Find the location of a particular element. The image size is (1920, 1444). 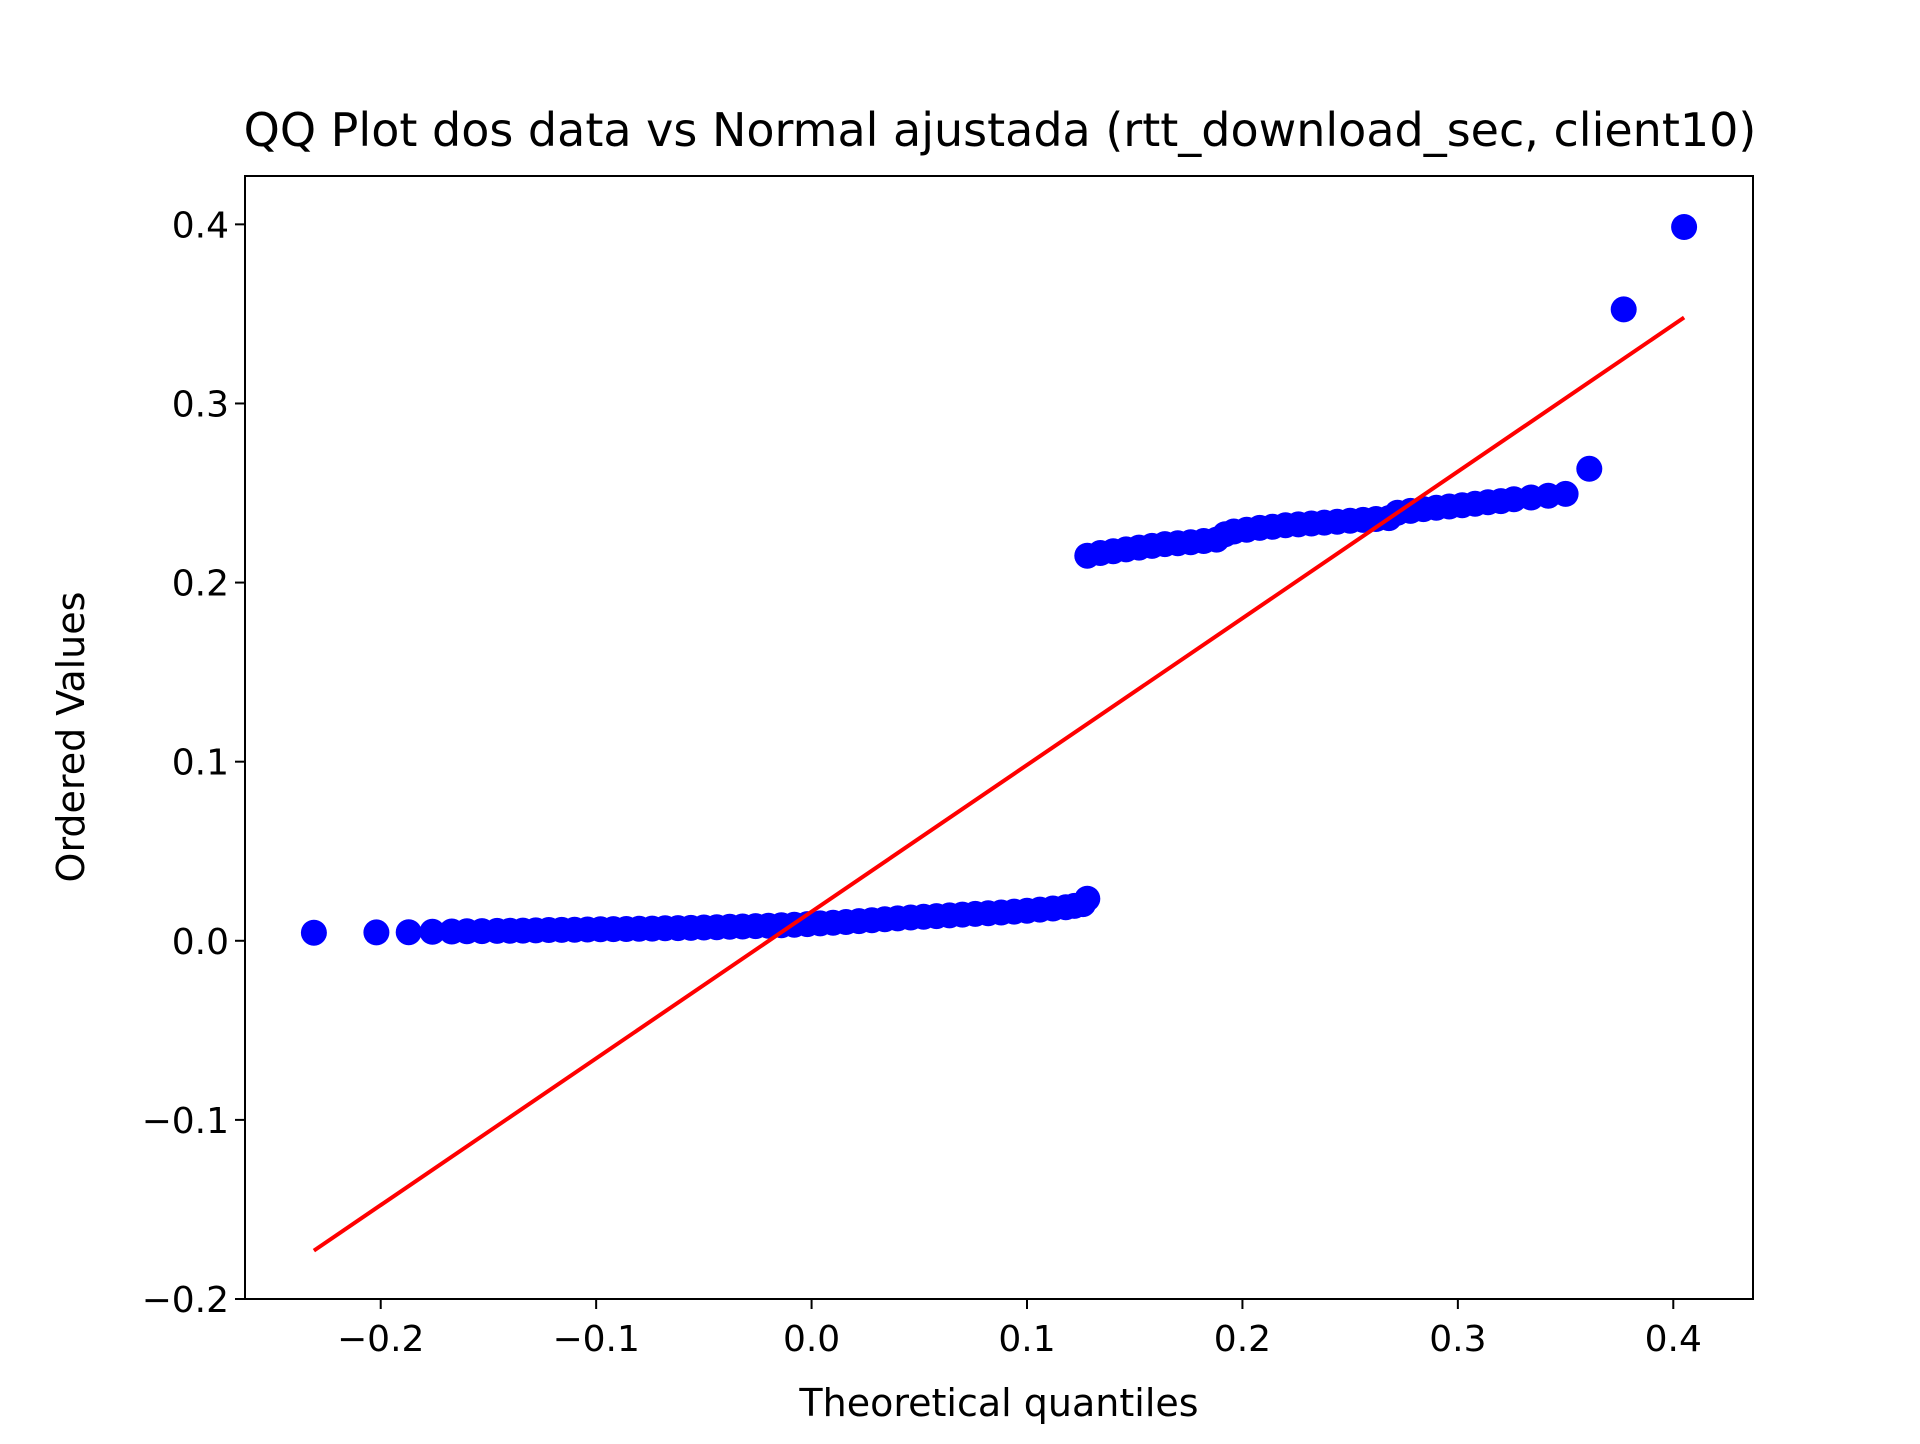

y-tick-label: 0.4 is located at coordinates (200, 225).